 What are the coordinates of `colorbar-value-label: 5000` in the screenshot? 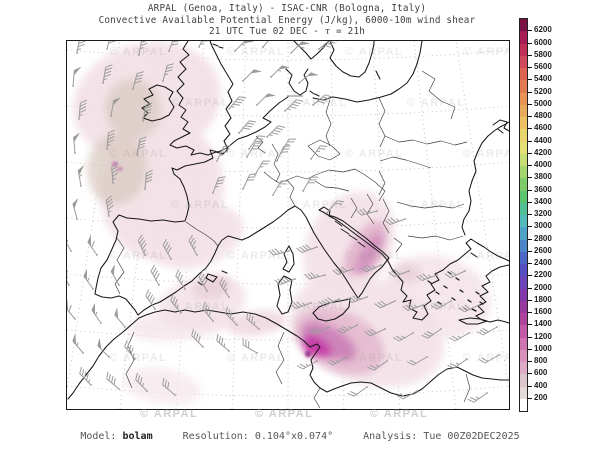 It's located at (543, 103).